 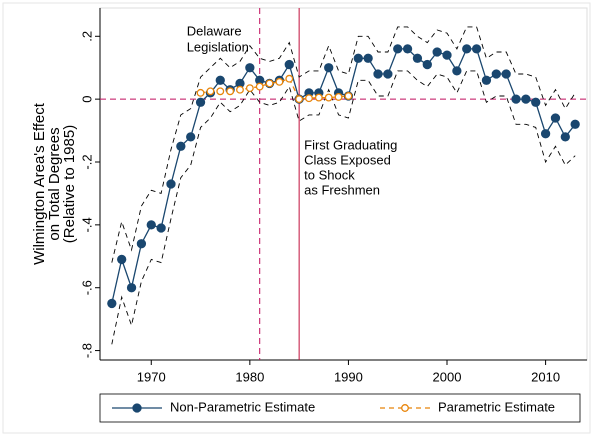 I want to click on x-tick-label: 1970, so click(x=151, y=376).